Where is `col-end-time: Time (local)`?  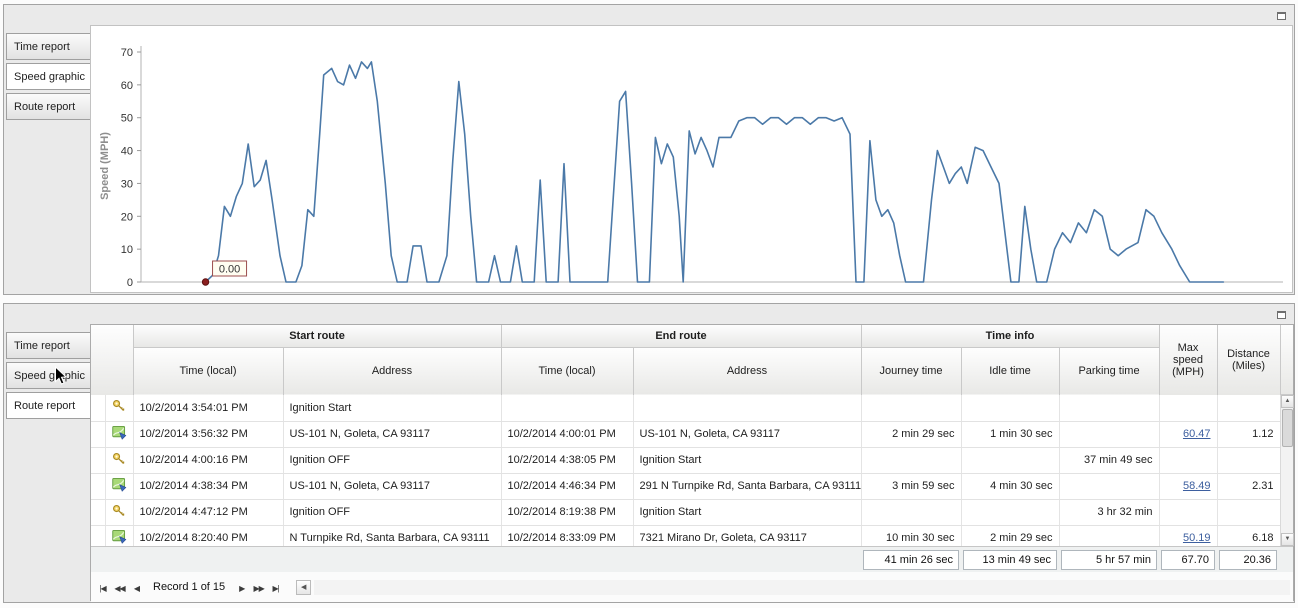
col-end-time: Time (local) is located at coordinates (567, 371).